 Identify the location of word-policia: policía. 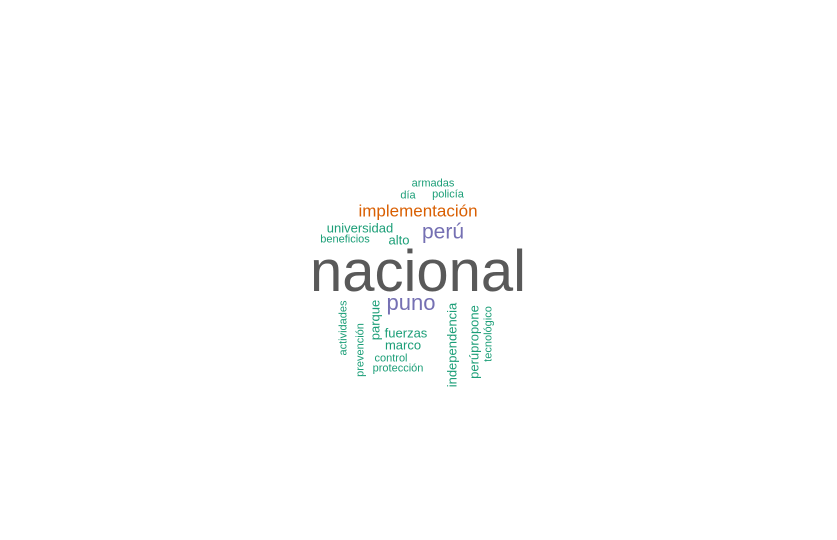
(448, 194).